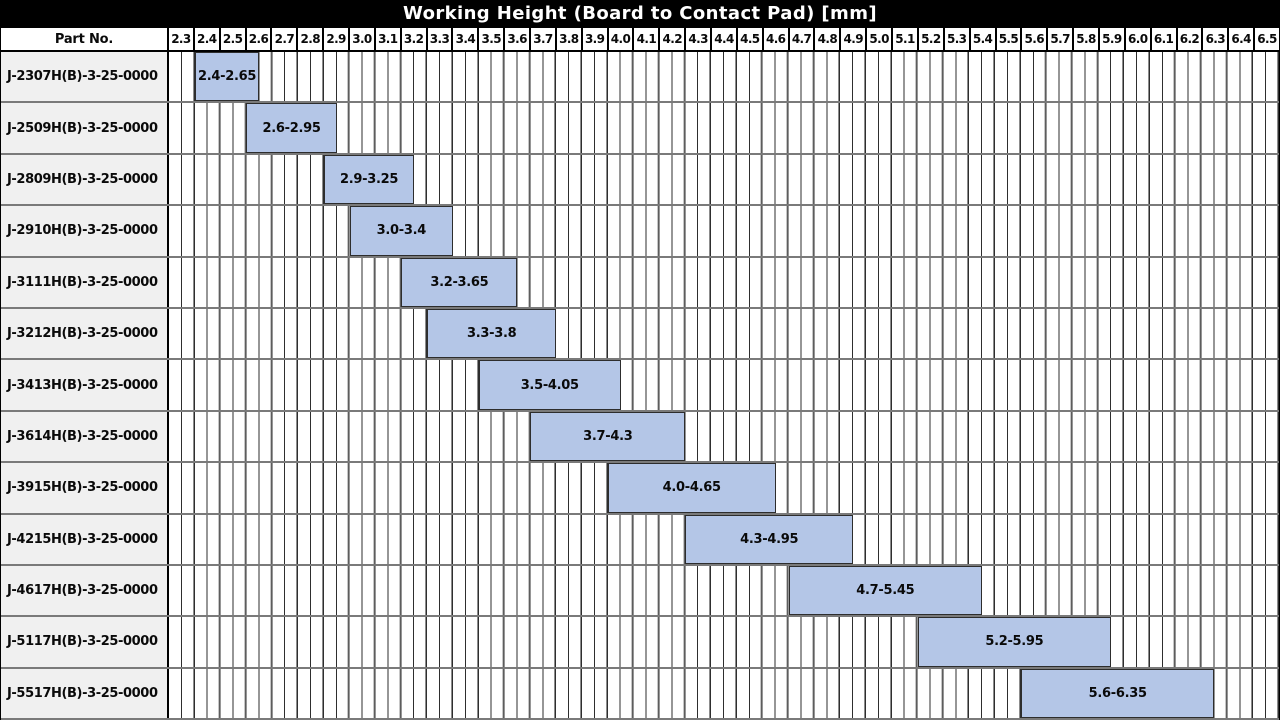  I want to click on part-number: J-2307H(B)-3-25-0000, so click(85, 77).